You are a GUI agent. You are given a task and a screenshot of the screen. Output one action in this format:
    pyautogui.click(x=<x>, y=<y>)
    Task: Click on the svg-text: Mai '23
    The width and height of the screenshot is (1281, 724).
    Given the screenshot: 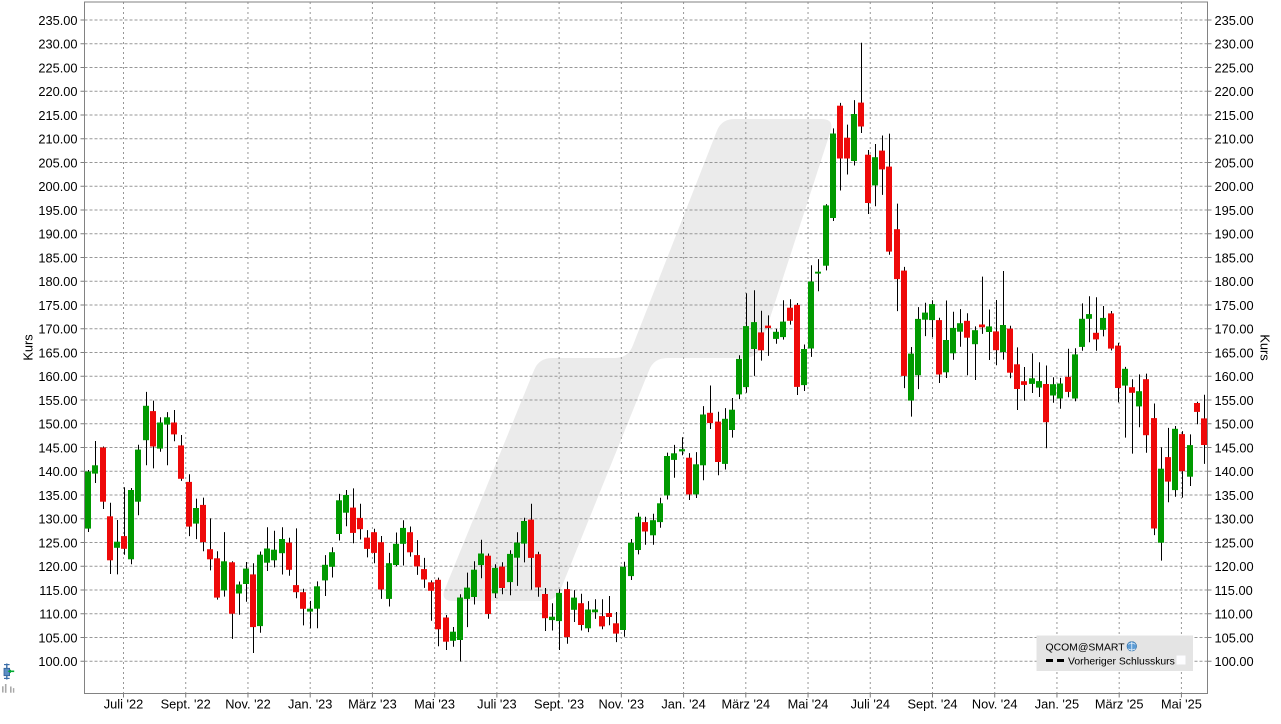 What is the action you would take?
    pyautogui.click(x=434, y=703)
    